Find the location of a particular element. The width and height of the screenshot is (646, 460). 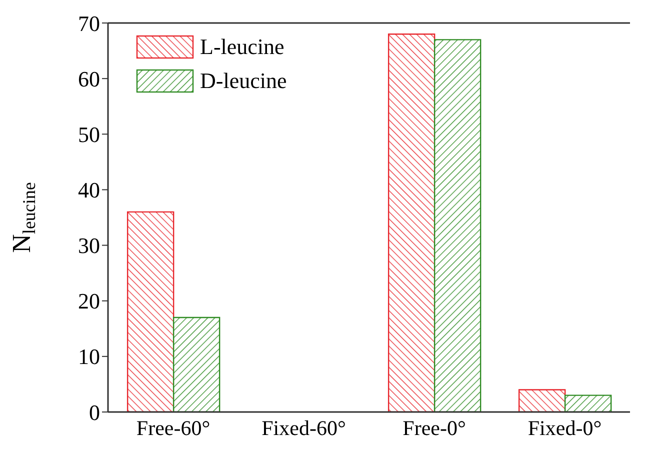

legend-label: L-leucine is located at coordinates (242, 47).